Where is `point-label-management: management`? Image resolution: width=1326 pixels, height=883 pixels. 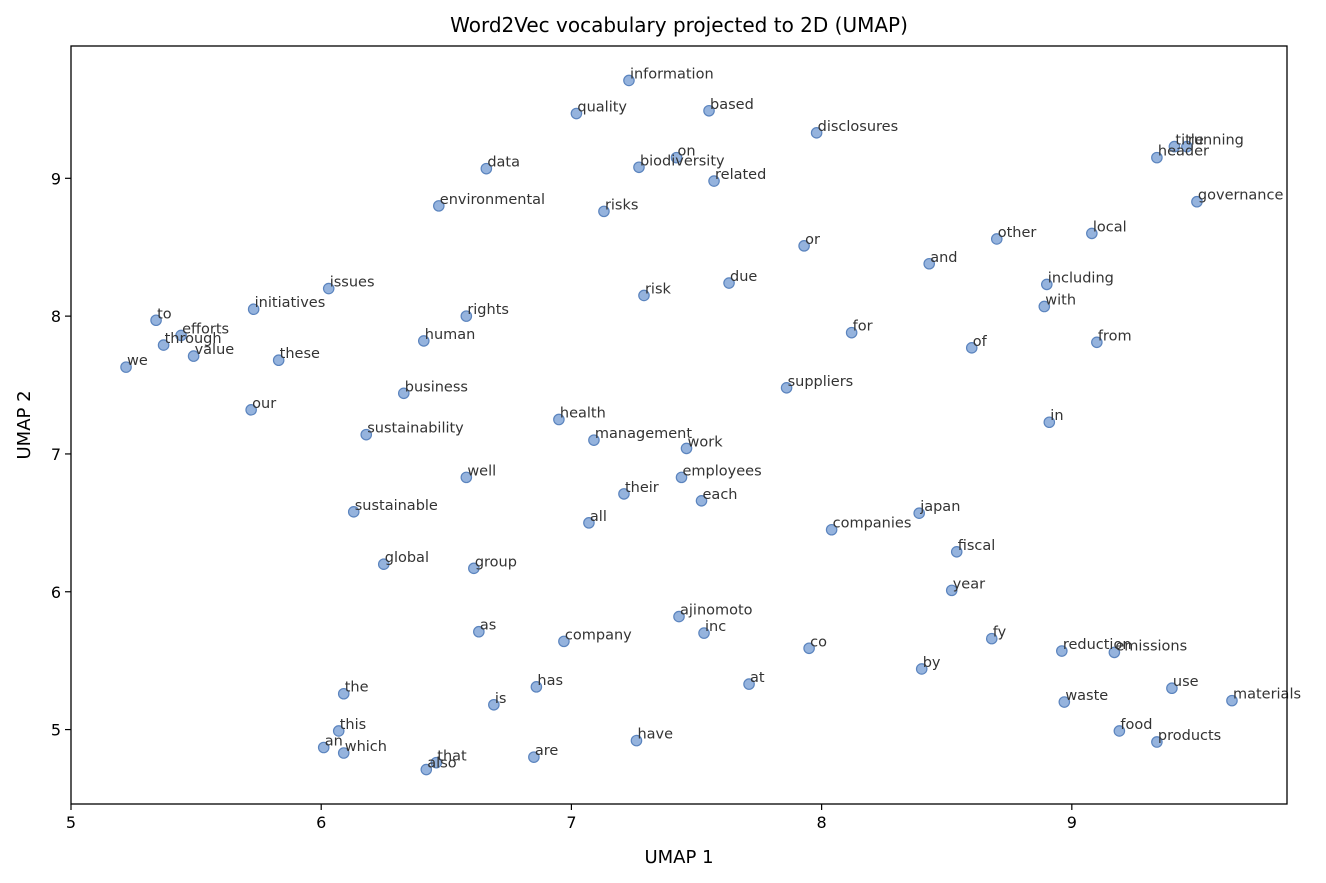 point-label-management: management is located at coordinates (643, 434).